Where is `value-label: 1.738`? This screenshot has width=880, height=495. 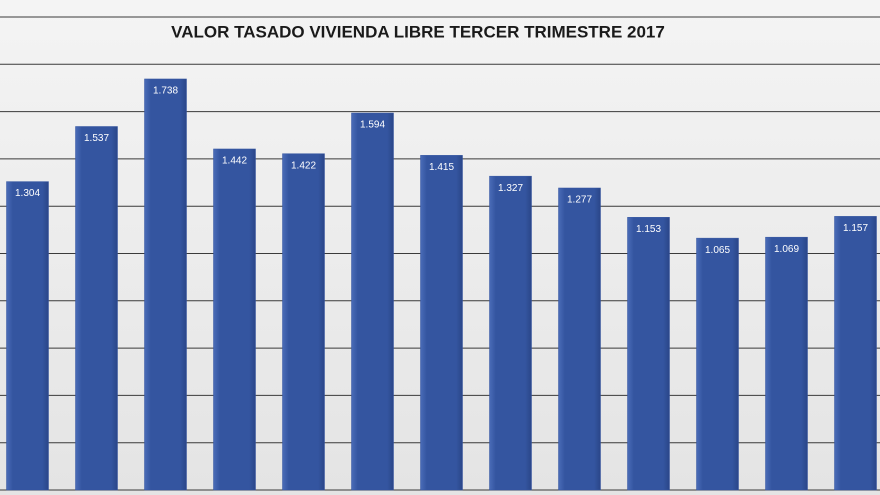 value-label: 1.738 is located at coordinates (165, 91).